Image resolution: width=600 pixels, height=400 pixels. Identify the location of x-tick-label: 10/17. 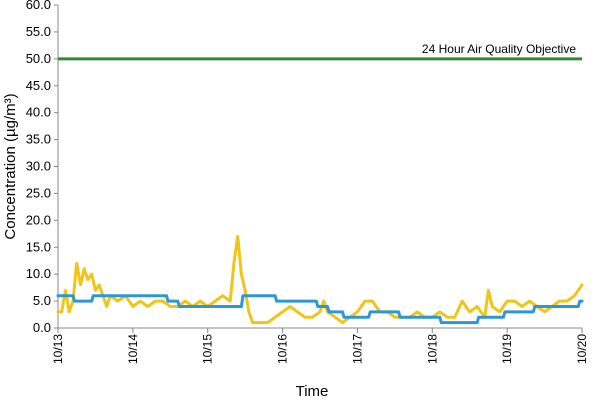
(357, 349).